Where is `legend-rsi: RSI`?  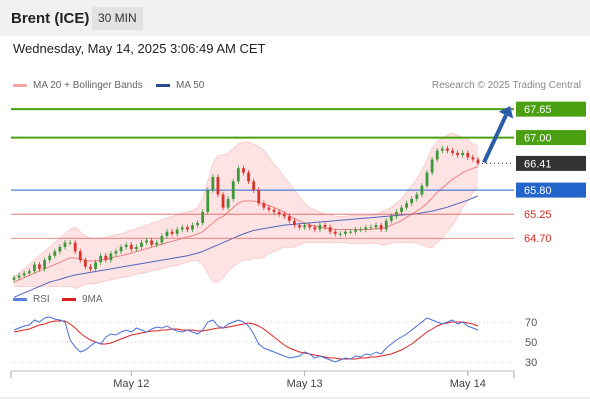 legend-rsi: RSI is located at coordinates (31, 299).